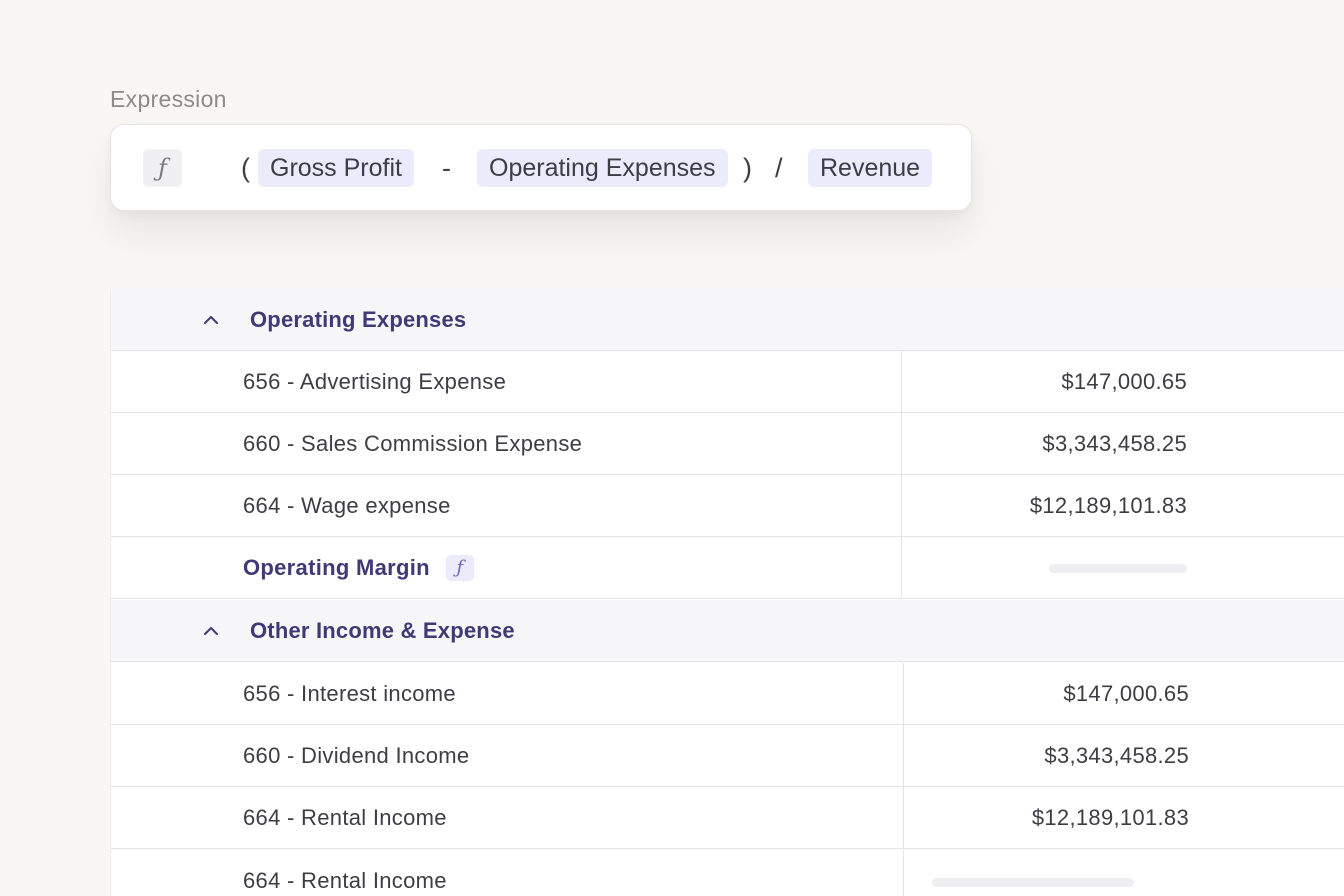  What do you see at coordinates (349, 693) in the screenshot?
I see `account-name: 656 - Interest income` at bounding box center [349, 693].